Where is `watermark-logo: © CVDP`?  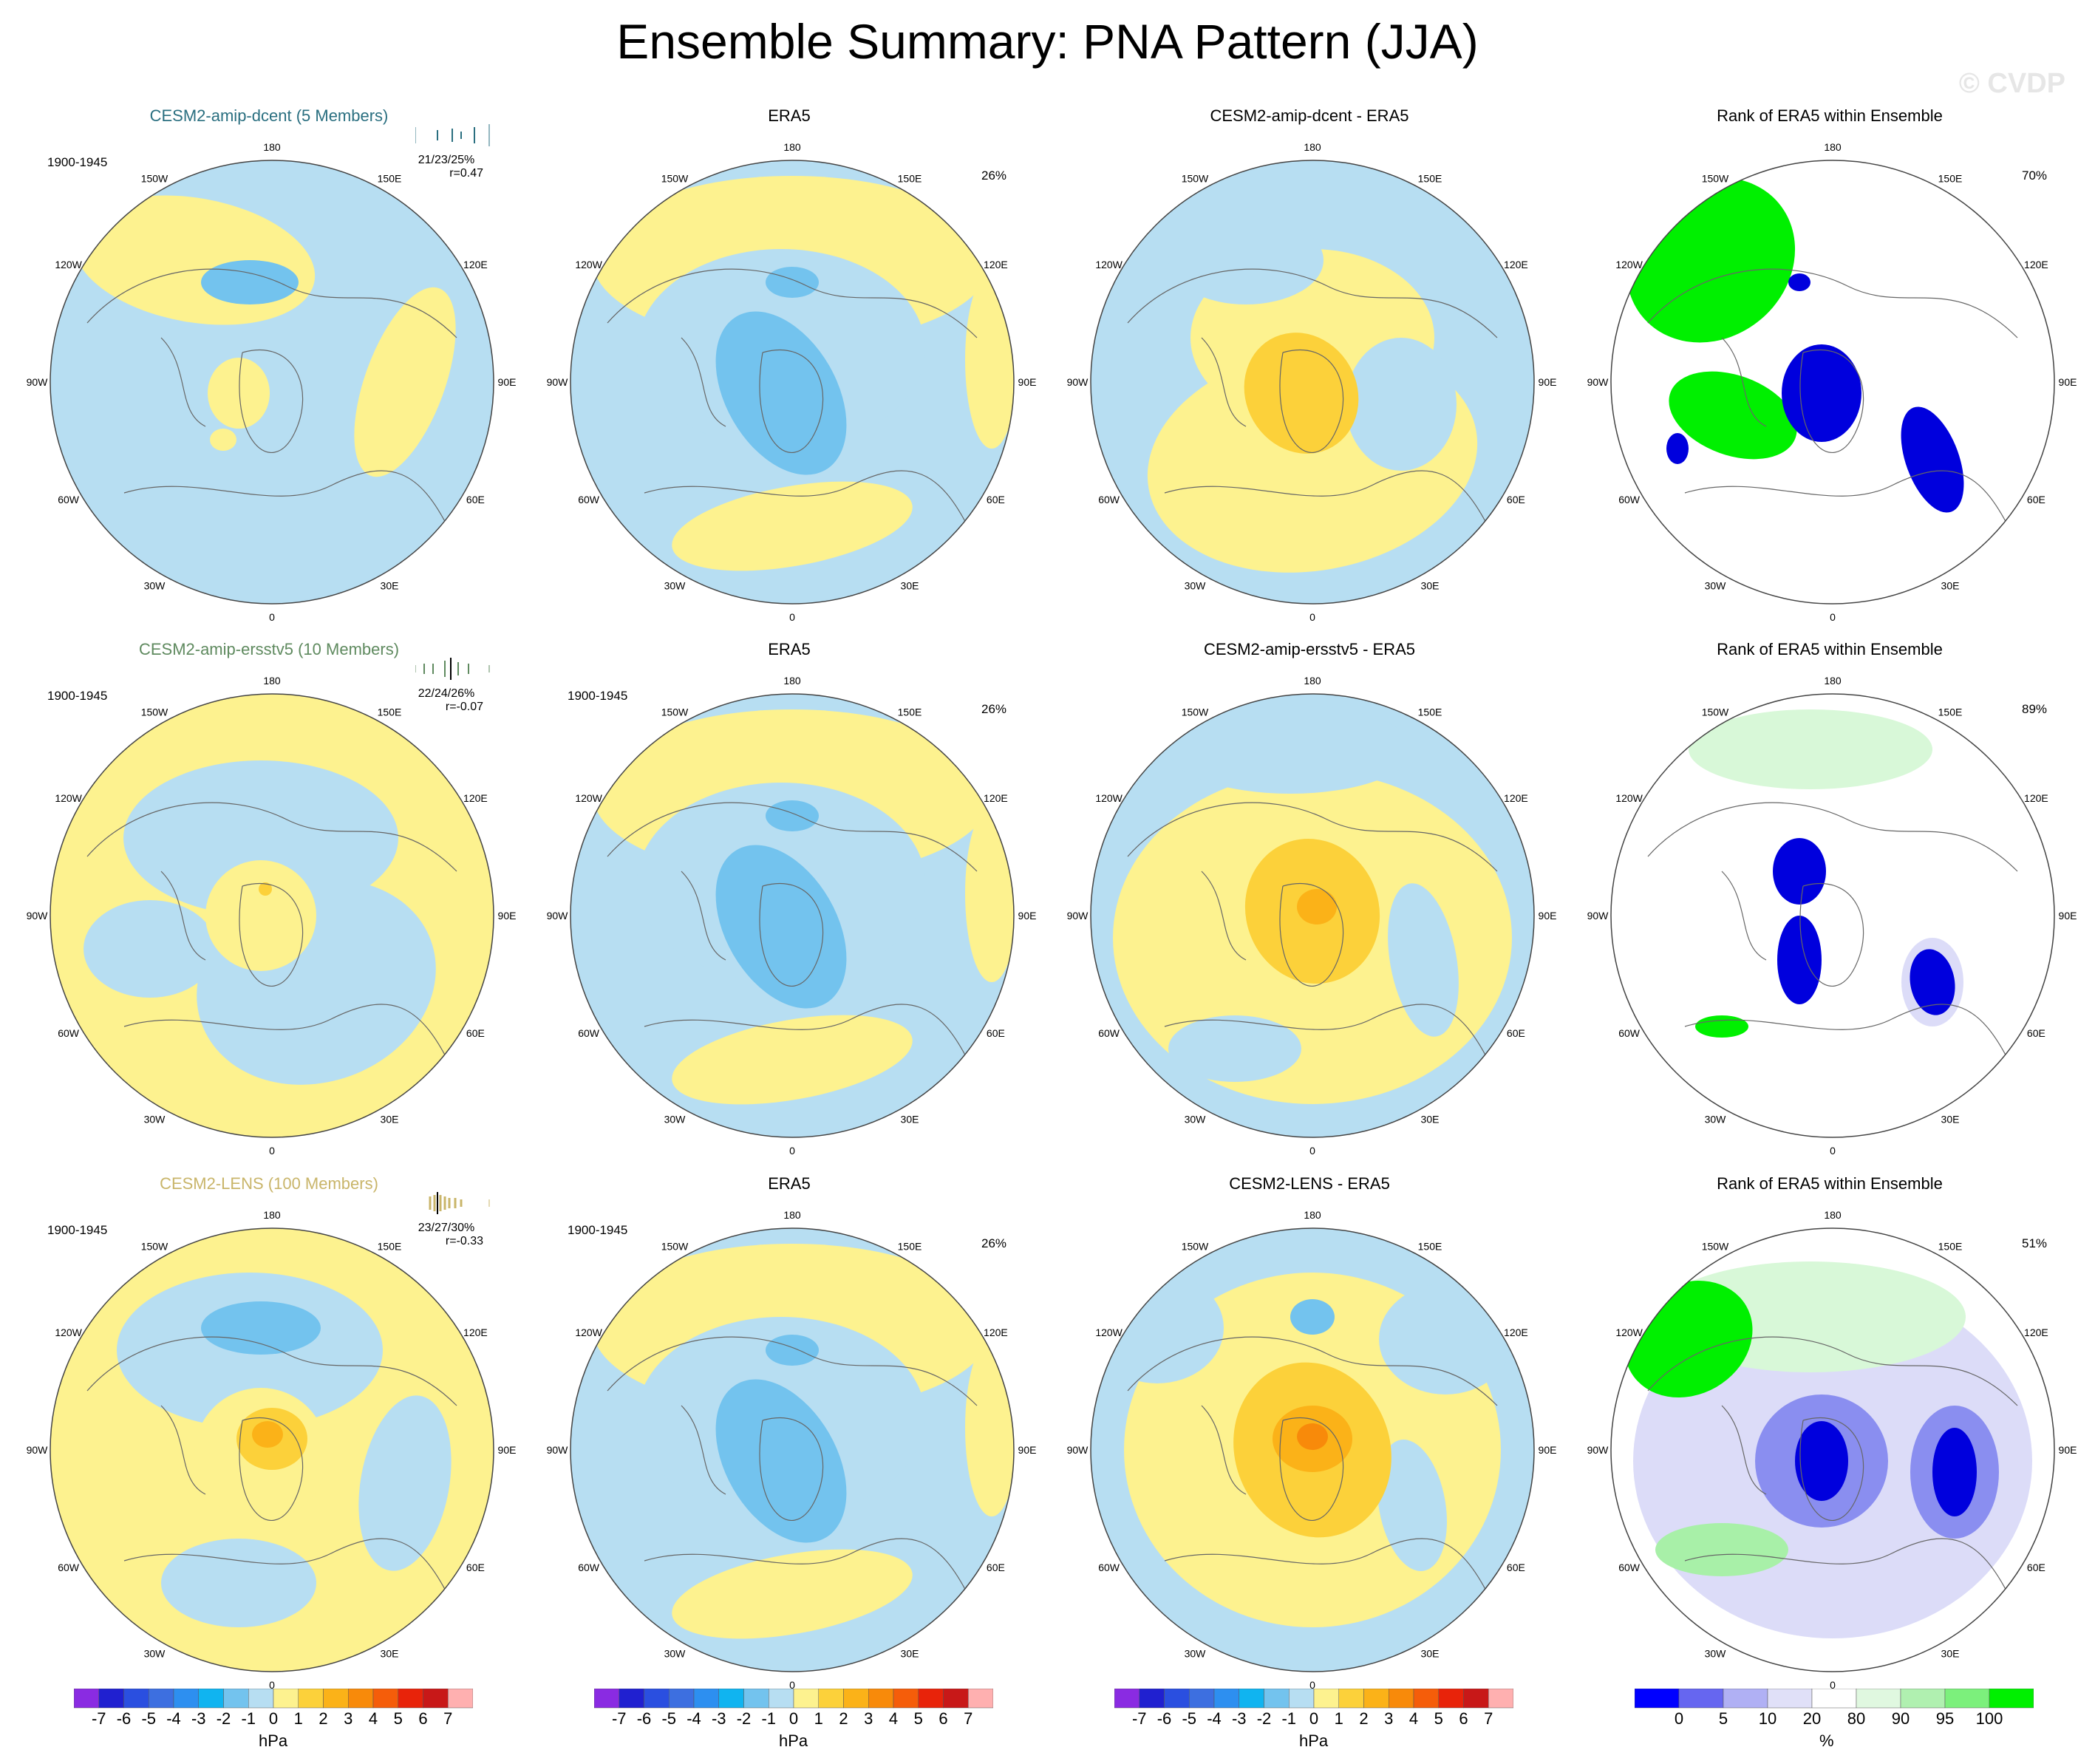
watermark-logo: © CVDP is located at coordinates (2011, 83).